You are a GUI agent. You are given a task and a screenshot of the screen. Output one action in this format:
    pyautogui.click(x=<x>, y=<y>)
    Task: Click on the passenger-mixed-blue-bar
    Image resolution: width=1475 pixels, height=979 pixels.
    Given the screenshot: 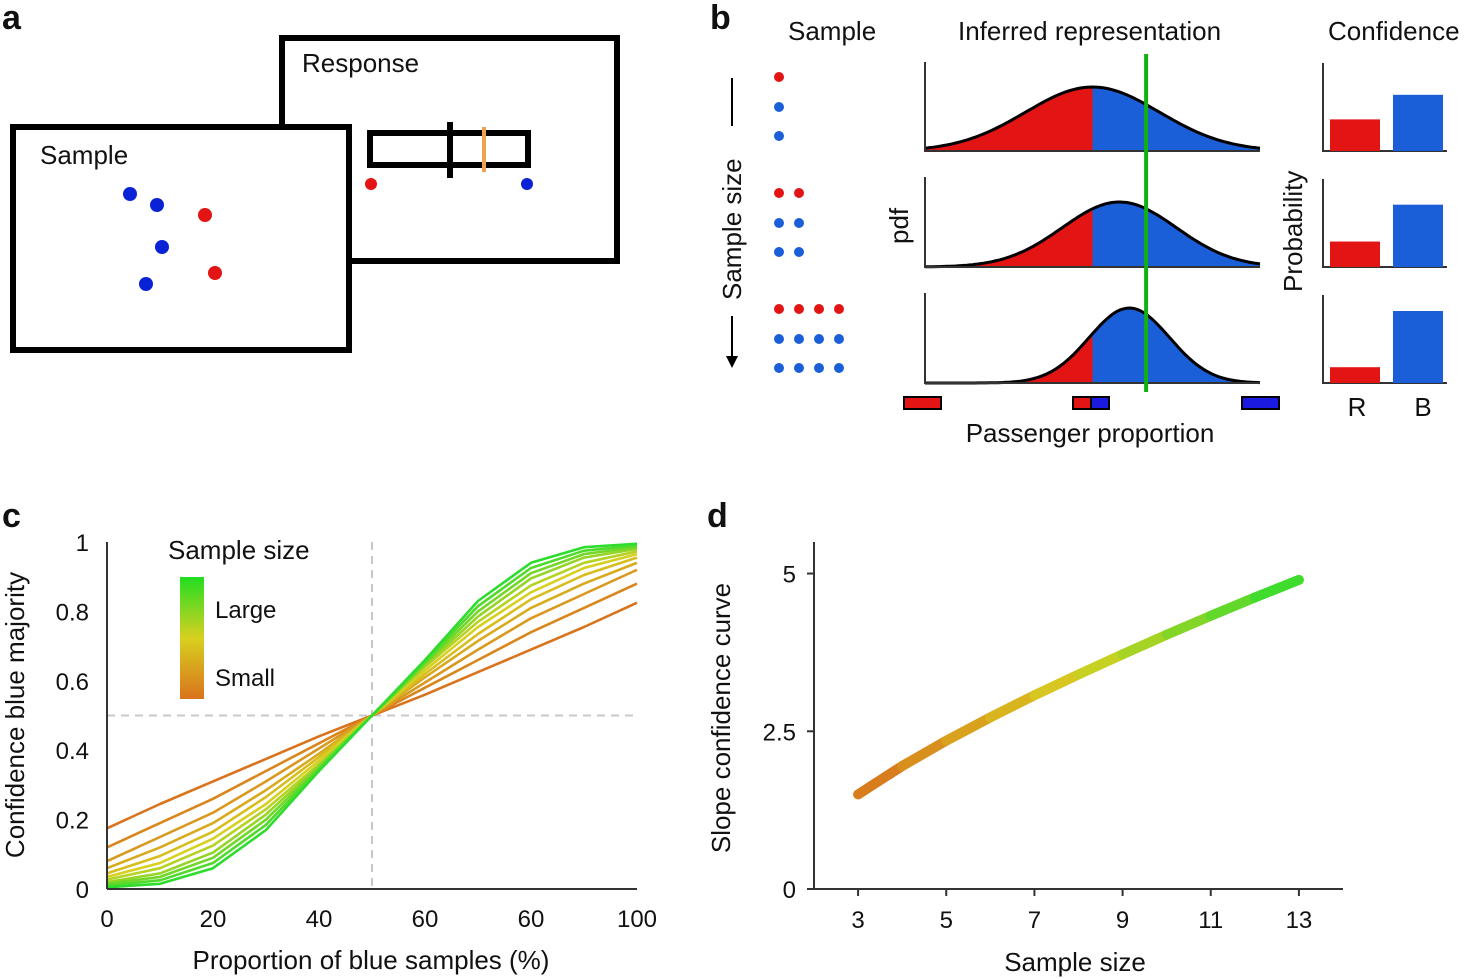 What is the action you would take?
    pyautogui.click(x=1100, y=403)
    